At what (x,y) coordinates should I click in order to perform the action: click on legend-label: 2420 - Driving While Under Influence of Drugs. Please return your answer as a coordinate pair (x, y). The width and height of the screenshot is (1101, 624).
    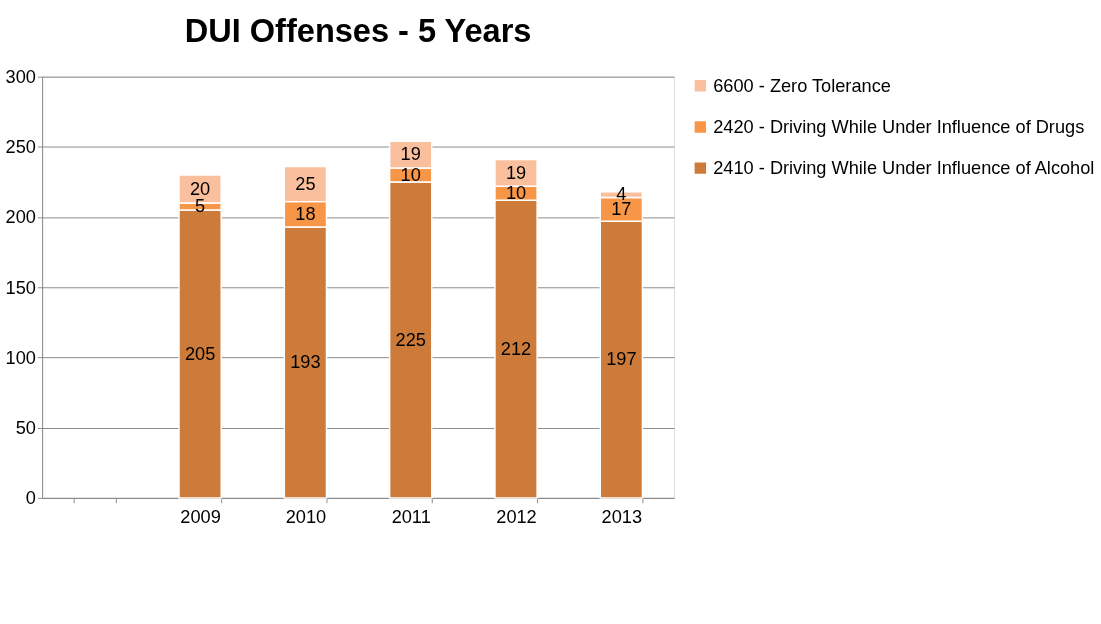
    Looking at the image, I should click on (899, 126).